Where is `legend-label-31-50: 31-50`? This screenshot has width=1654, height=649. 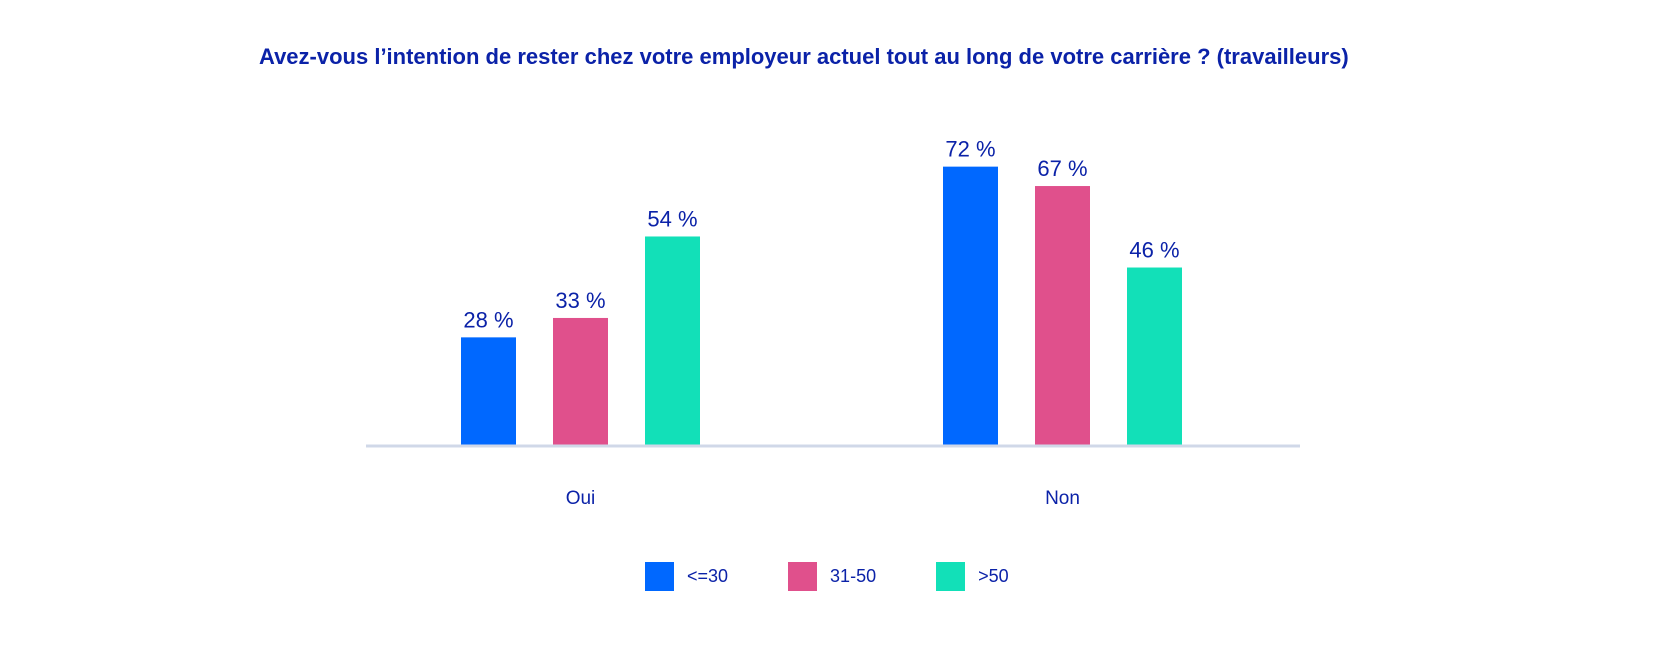
legend-label-31-50: 31-50 is located at coordinates (853, 576).